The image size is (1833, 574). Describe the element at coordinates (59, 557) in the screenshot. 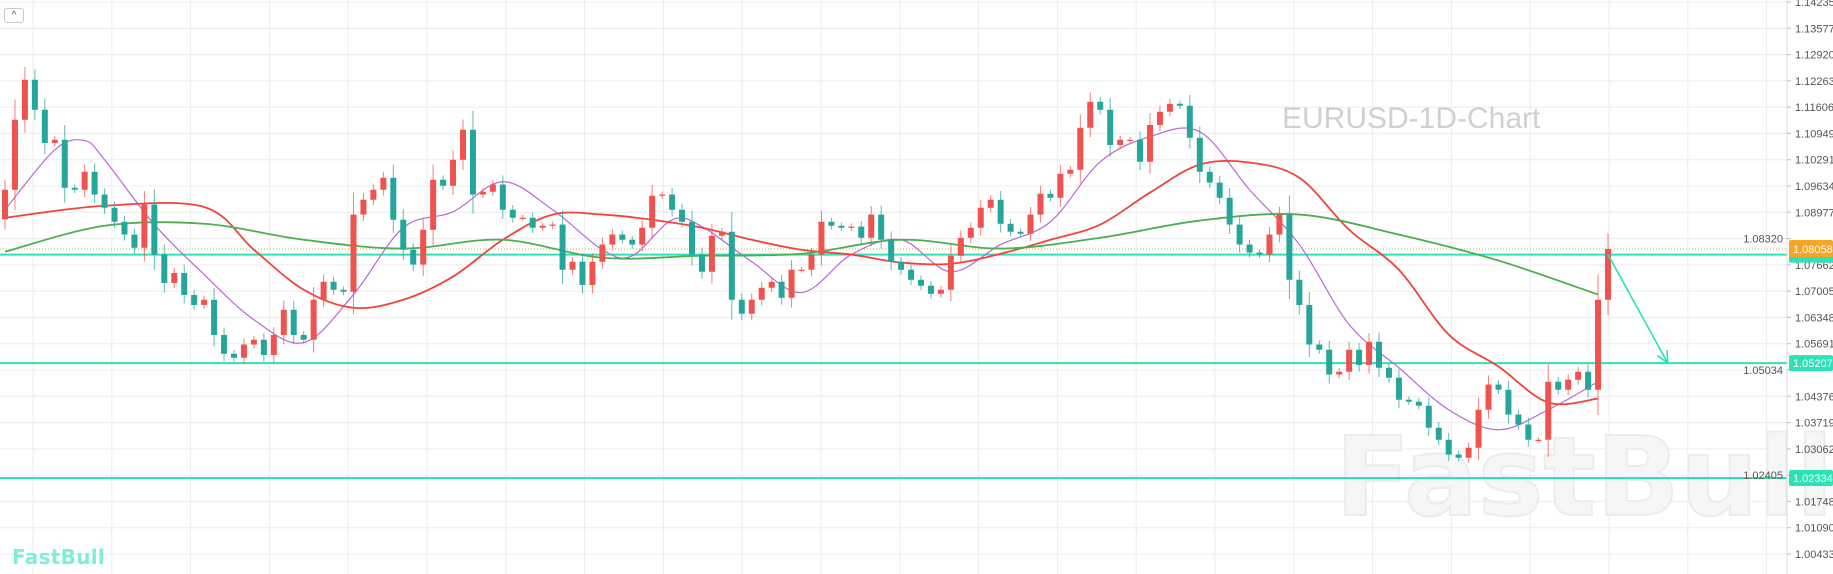

I see `brand-logo: FastBull` at that location.